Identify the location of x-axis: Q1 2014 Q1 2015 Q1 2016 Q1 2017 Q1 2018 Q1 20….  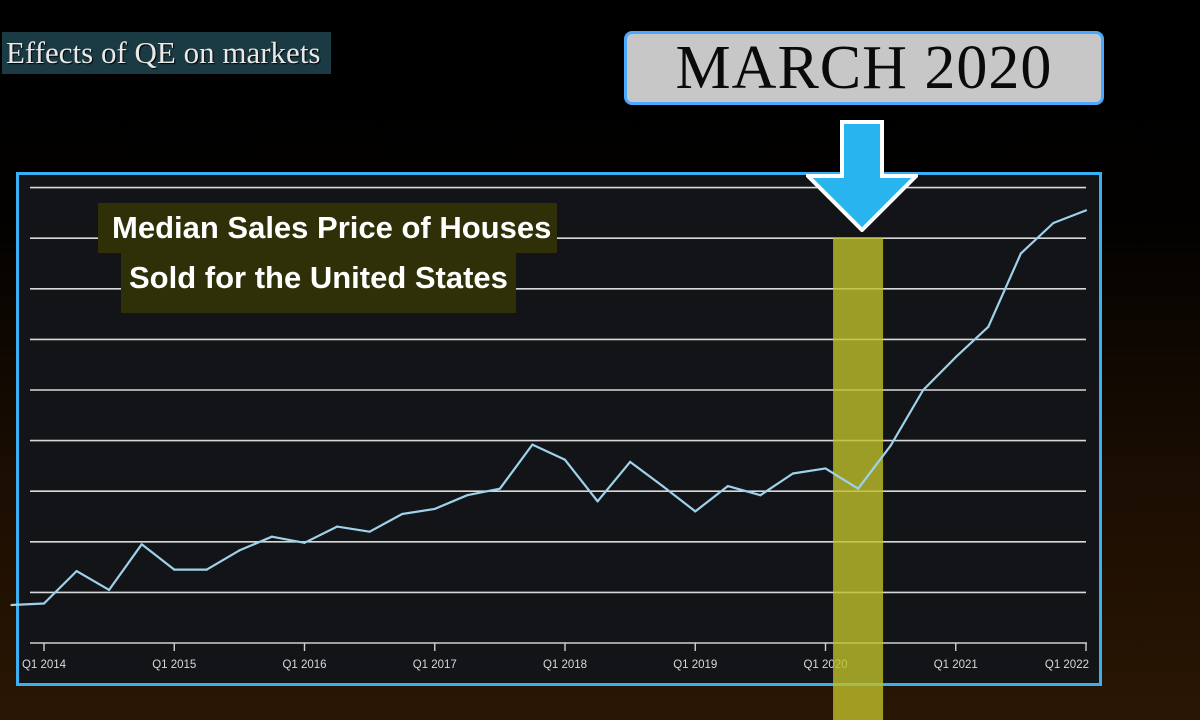
(555, 656).